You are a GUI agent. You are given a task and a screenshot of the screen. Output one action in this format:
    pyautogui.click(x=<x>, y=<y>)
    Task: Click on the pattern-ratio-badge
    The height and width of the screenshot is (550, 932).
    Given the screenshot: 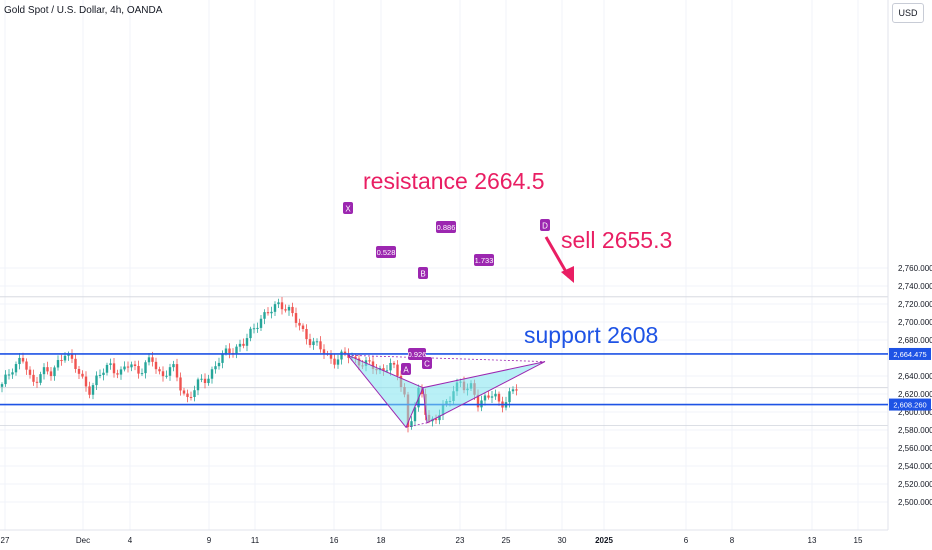 What is the action you would take?
    pyautogui.click(x=386, y=252)
    